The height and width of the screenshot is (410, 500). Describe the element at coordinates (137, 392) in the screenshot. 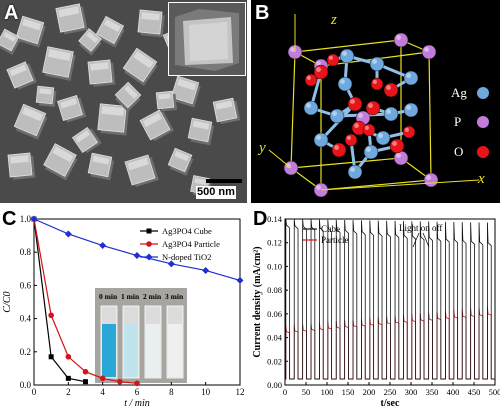

I see `x-tick-label: 6` at that location.